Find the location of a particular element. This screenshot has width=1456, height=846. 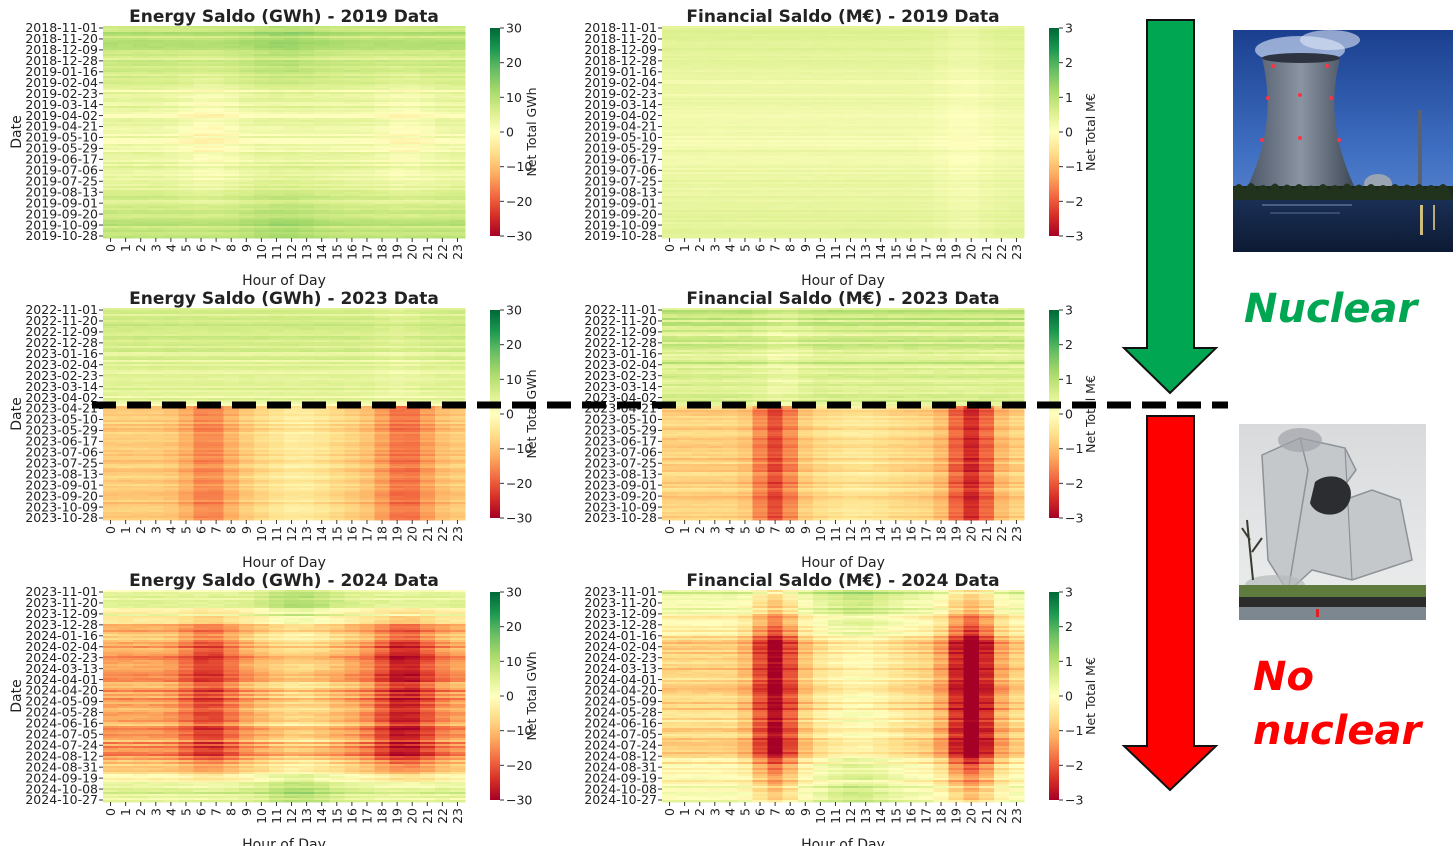

x-tick-label: 4 is located at coordinates (170, 248).